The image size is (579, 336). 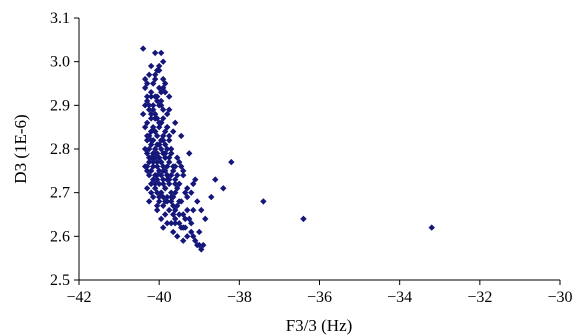 What do you see at coordinates (60, 236) in the screenshot?
I see `y-tick-label: 2.6` at bounding box center [60, 236].